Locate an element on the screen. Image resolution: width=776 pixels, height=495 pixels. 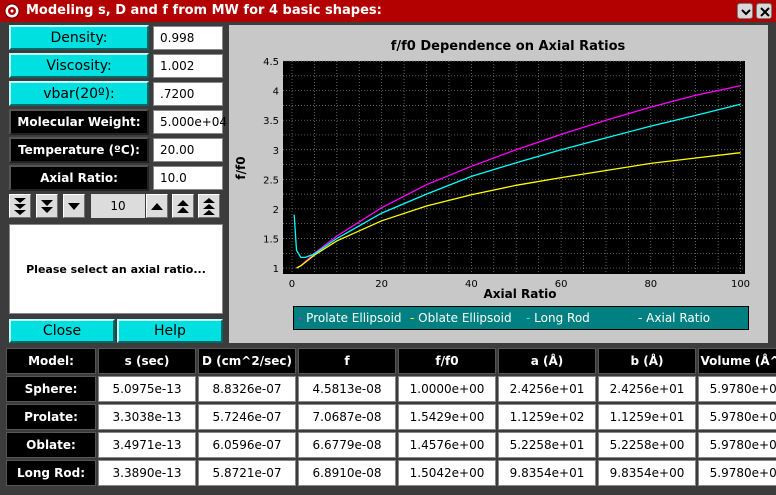
legend-item-axial-ratio: - Axial Ratio is located at coordinates (674, 318).